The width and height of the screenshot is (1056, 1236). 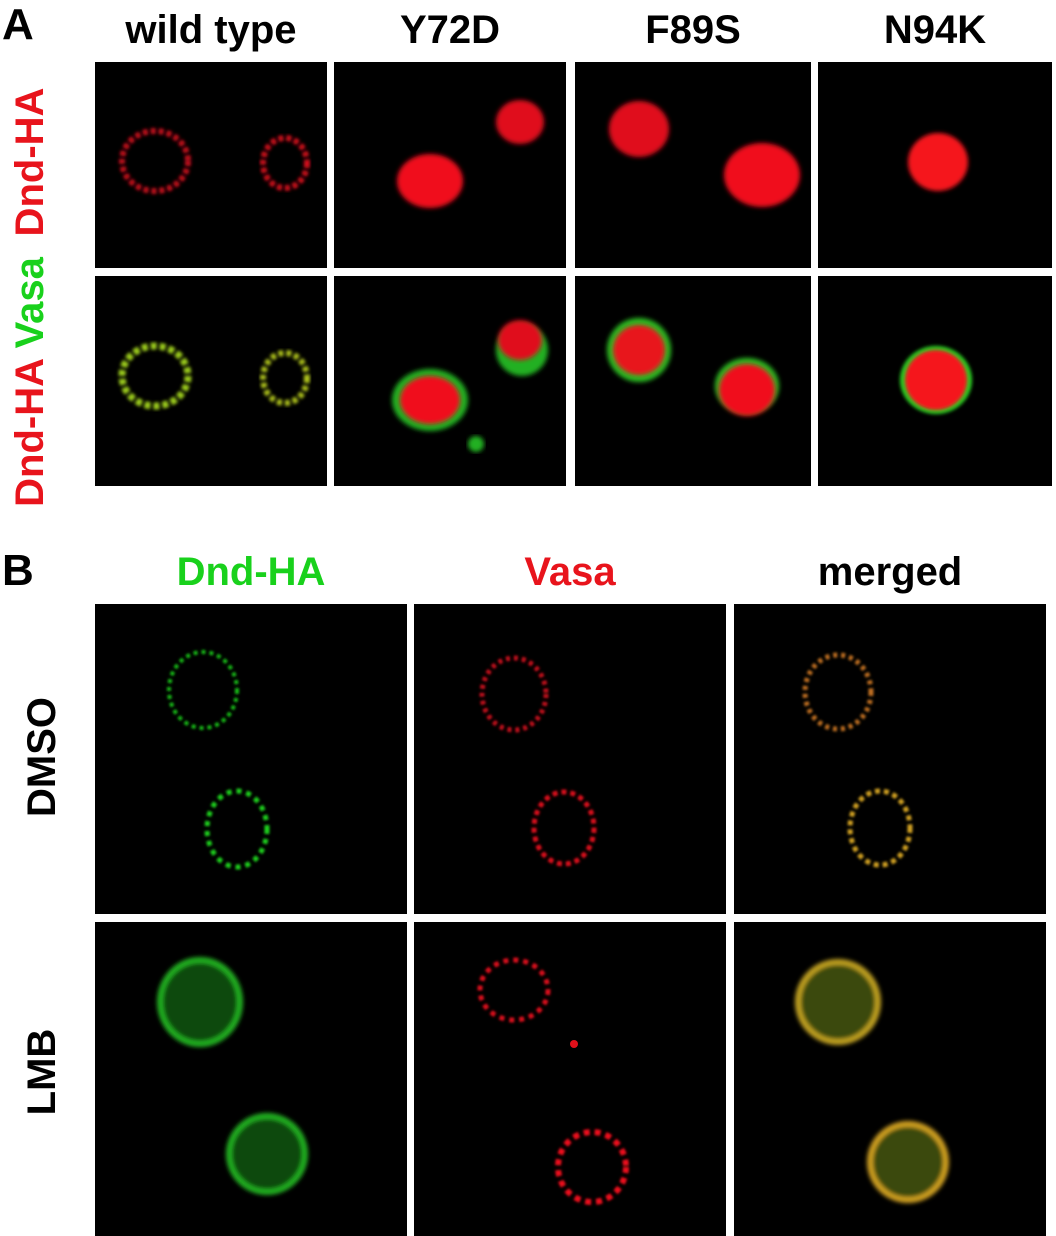 What do you see at coordinates (693, 30) in the screenshot?
I see `col-label-f89s: F89S` at bounding box center [693, 30].